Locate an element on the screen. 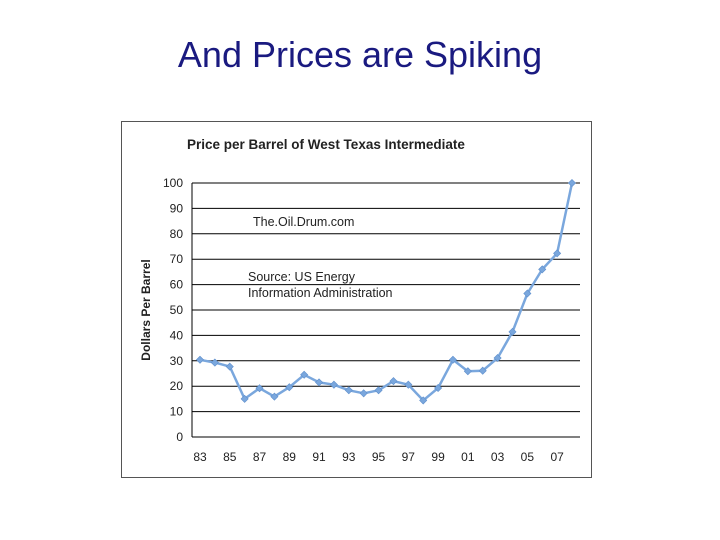  y-tick-label: 70 is located at coordinates (177, 259).